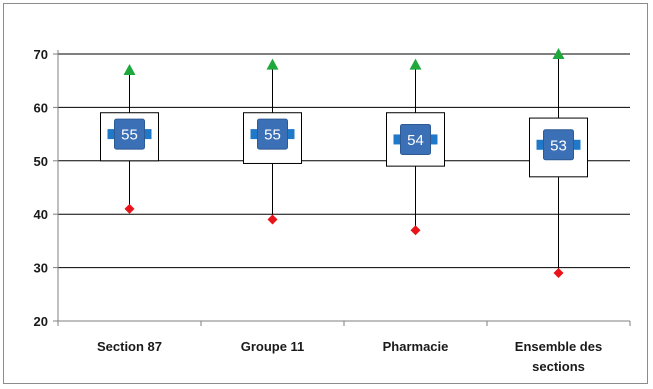  Describe the element at coordinates (41, 268) in the screenshot. I see `y-tick-label-30: 30` at that location.